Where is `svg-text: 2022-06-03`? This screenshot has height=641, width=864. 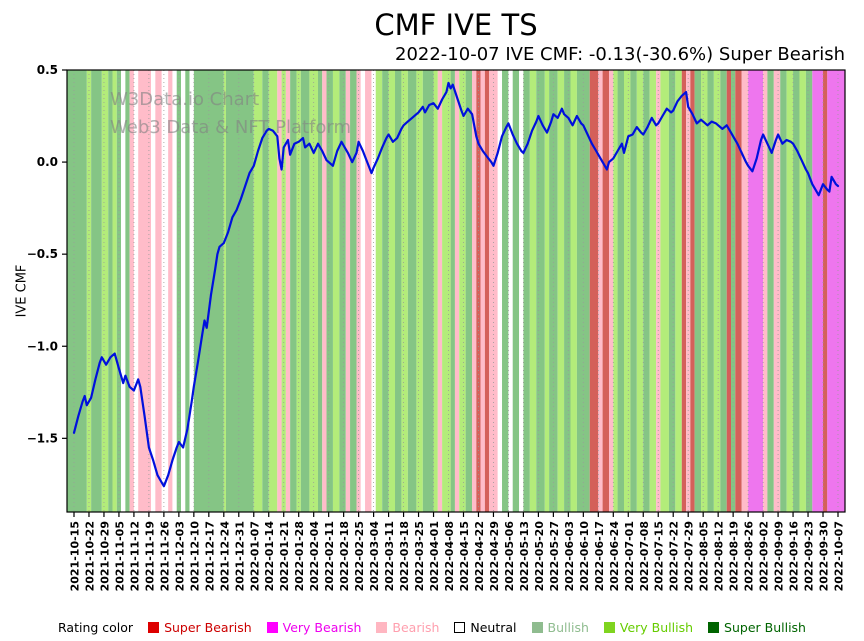 svg-text: 2022-06-03 is located at coordinates (569, 556).